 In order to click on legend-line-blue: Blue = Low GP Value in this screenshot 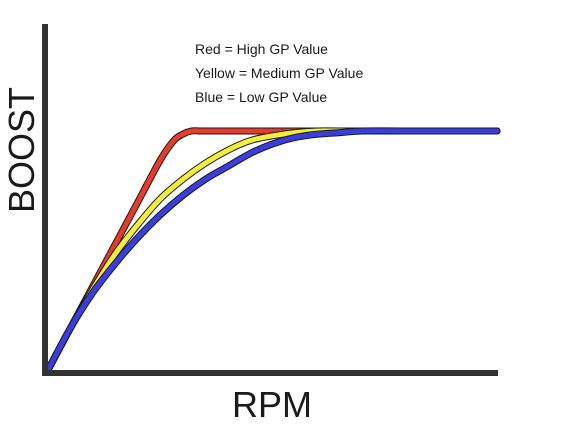, I will do `click(261, 97)`.